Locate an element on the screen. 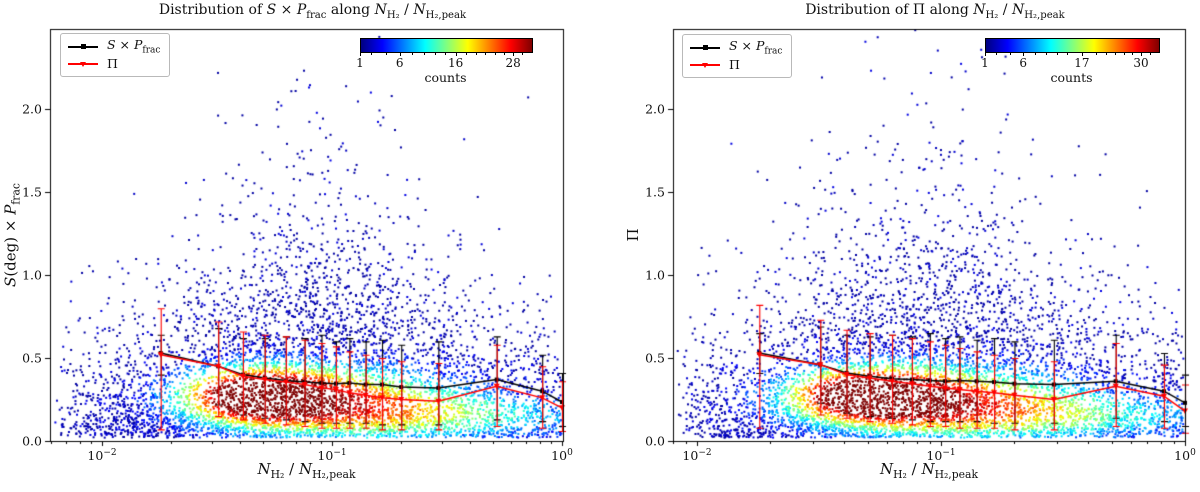  colorbar-tick-label: 28 is located at coordinates (513, 63).